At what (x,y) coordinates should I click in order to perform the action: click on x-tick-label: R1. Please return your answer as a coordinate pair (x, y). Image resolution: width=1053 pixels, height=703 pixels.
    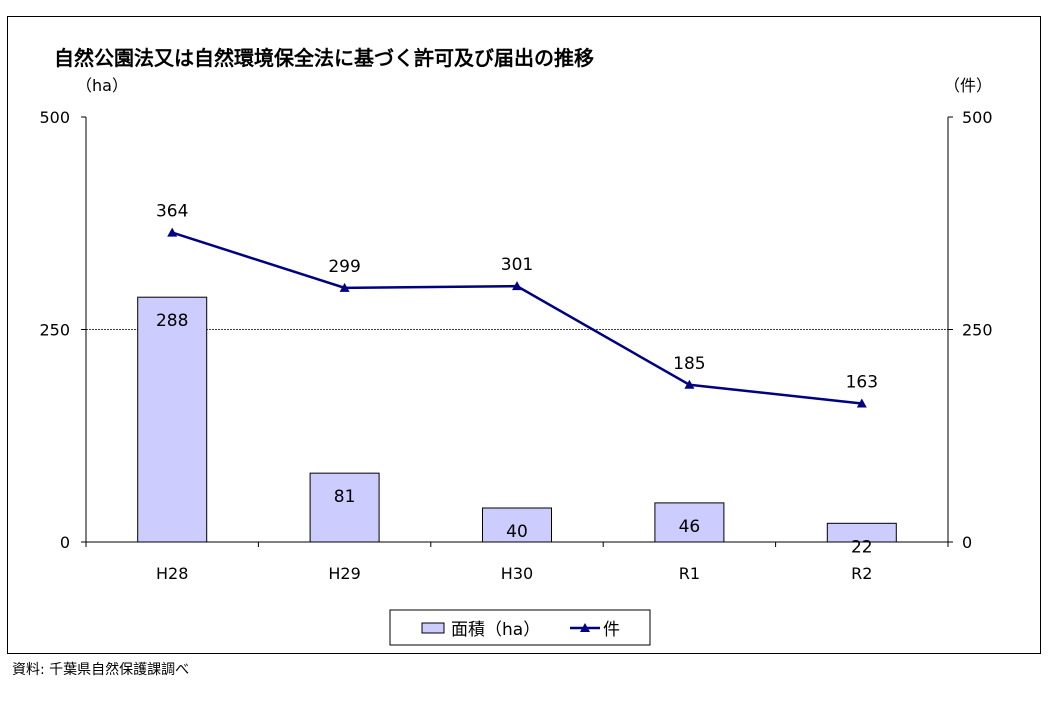
    Looking at the image, I should click on (689, 573).